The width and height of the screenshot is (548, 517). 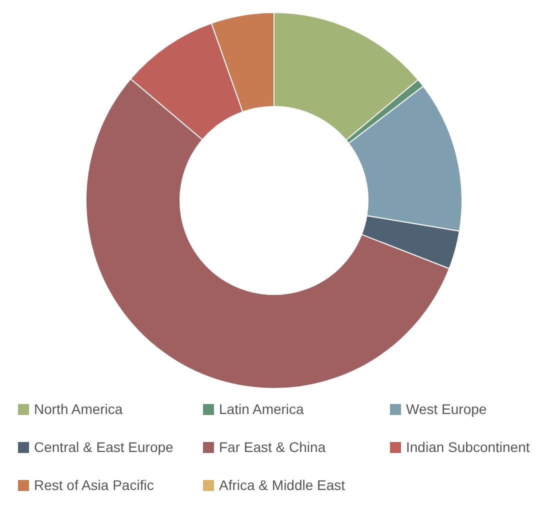 What do you see at coordinates (261, 409) in the screenshot?
I see `legend-label: Latin America` at bounding box center [261, 409].